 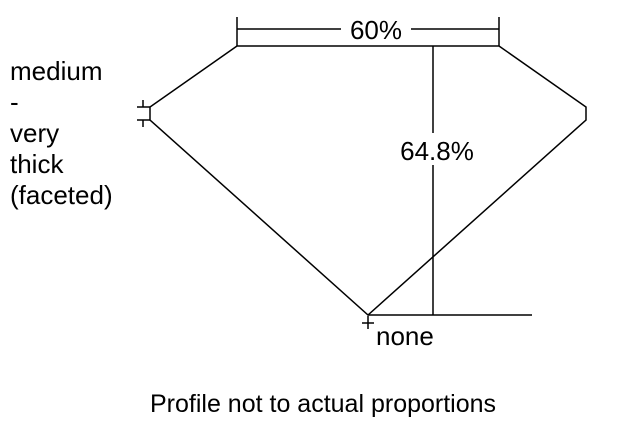 What do you see at coordinates (35, 133) in the screenshot?
I see `girdle-label-line: very` at bounding box center [35, 133].